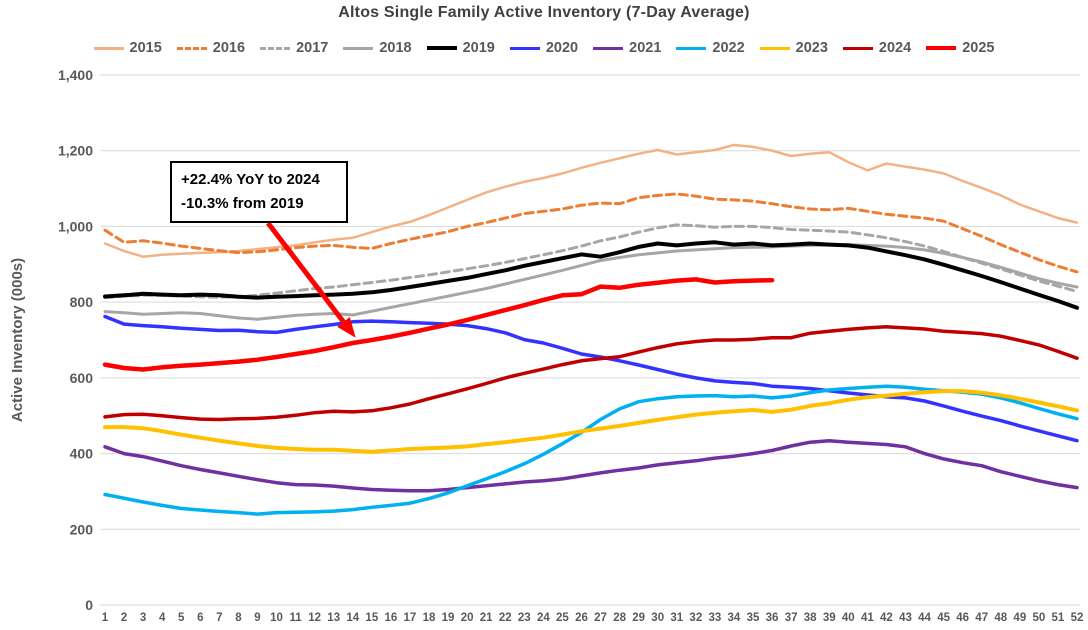 The height and width of the screenshot is (630, 1088). Describe the element at coordinates (478, 48) in the screenshot. I see `legend-label-2019: 2019` at that location.